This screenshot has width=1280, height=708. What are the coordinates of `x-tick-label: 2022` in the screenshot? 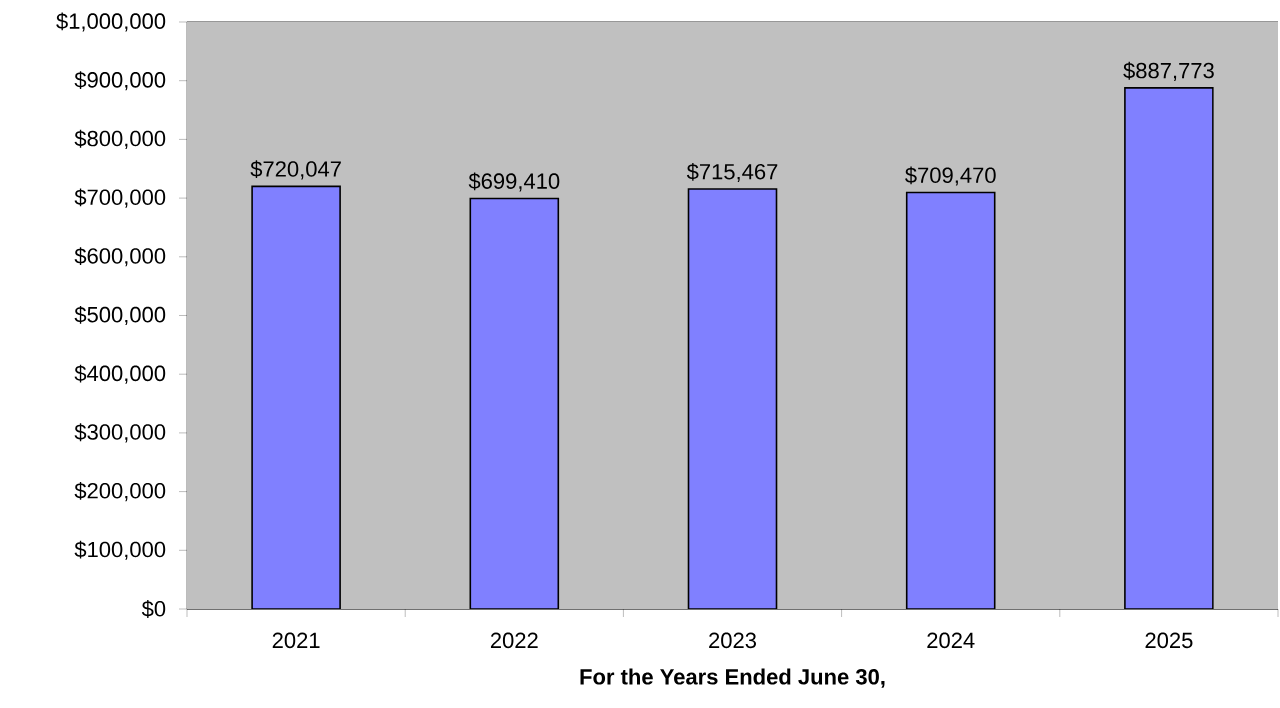 It's located at (514, 640).